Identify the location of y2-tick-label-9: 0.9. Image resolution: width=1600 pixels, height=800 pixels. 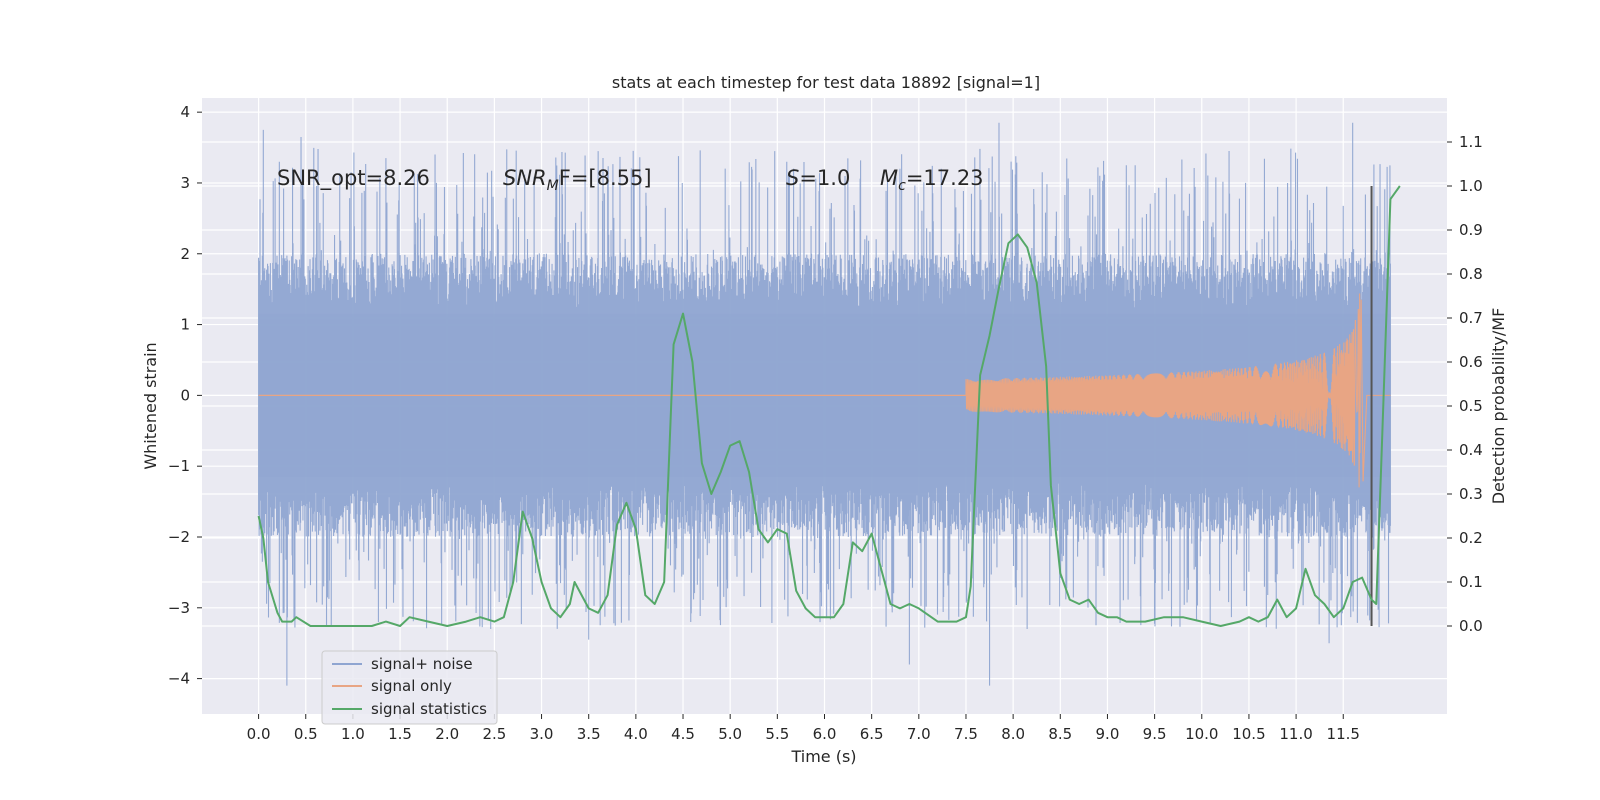
(1471, 230).